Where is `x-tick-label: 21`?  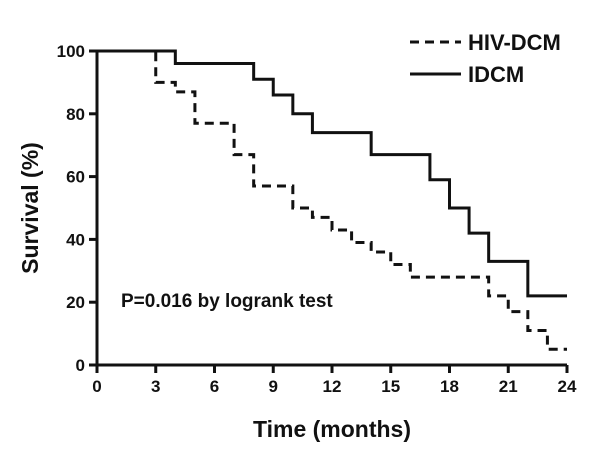 x-tick-label: 21 is located at coordinates (508, 386).